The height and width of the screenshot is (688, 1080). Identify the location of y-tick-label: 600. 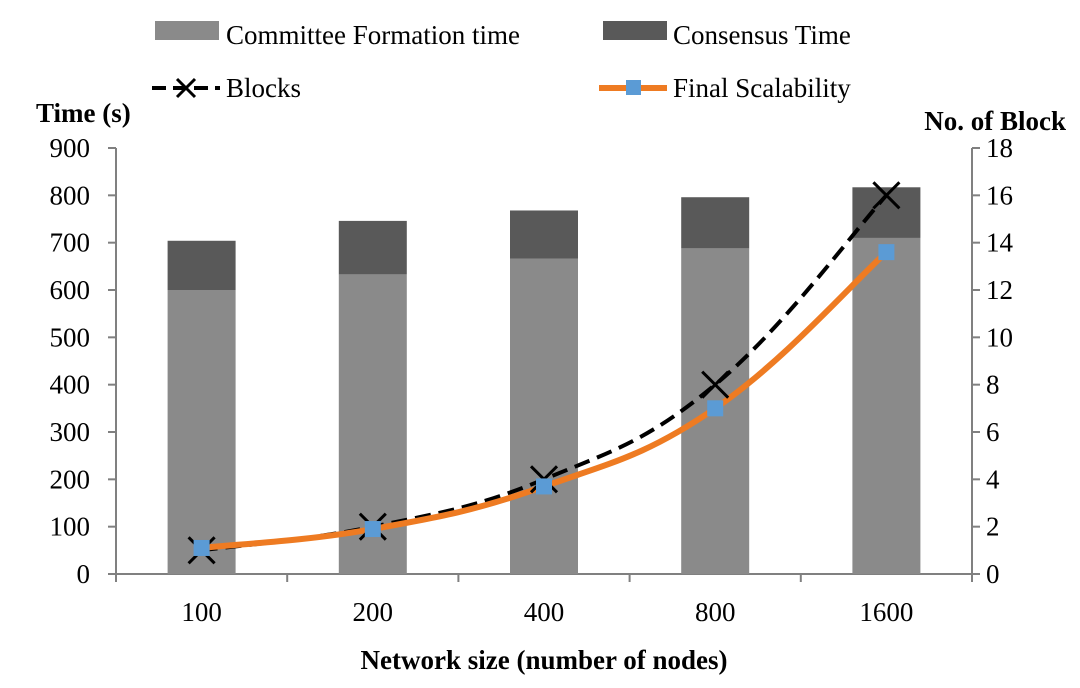
(70, 290).